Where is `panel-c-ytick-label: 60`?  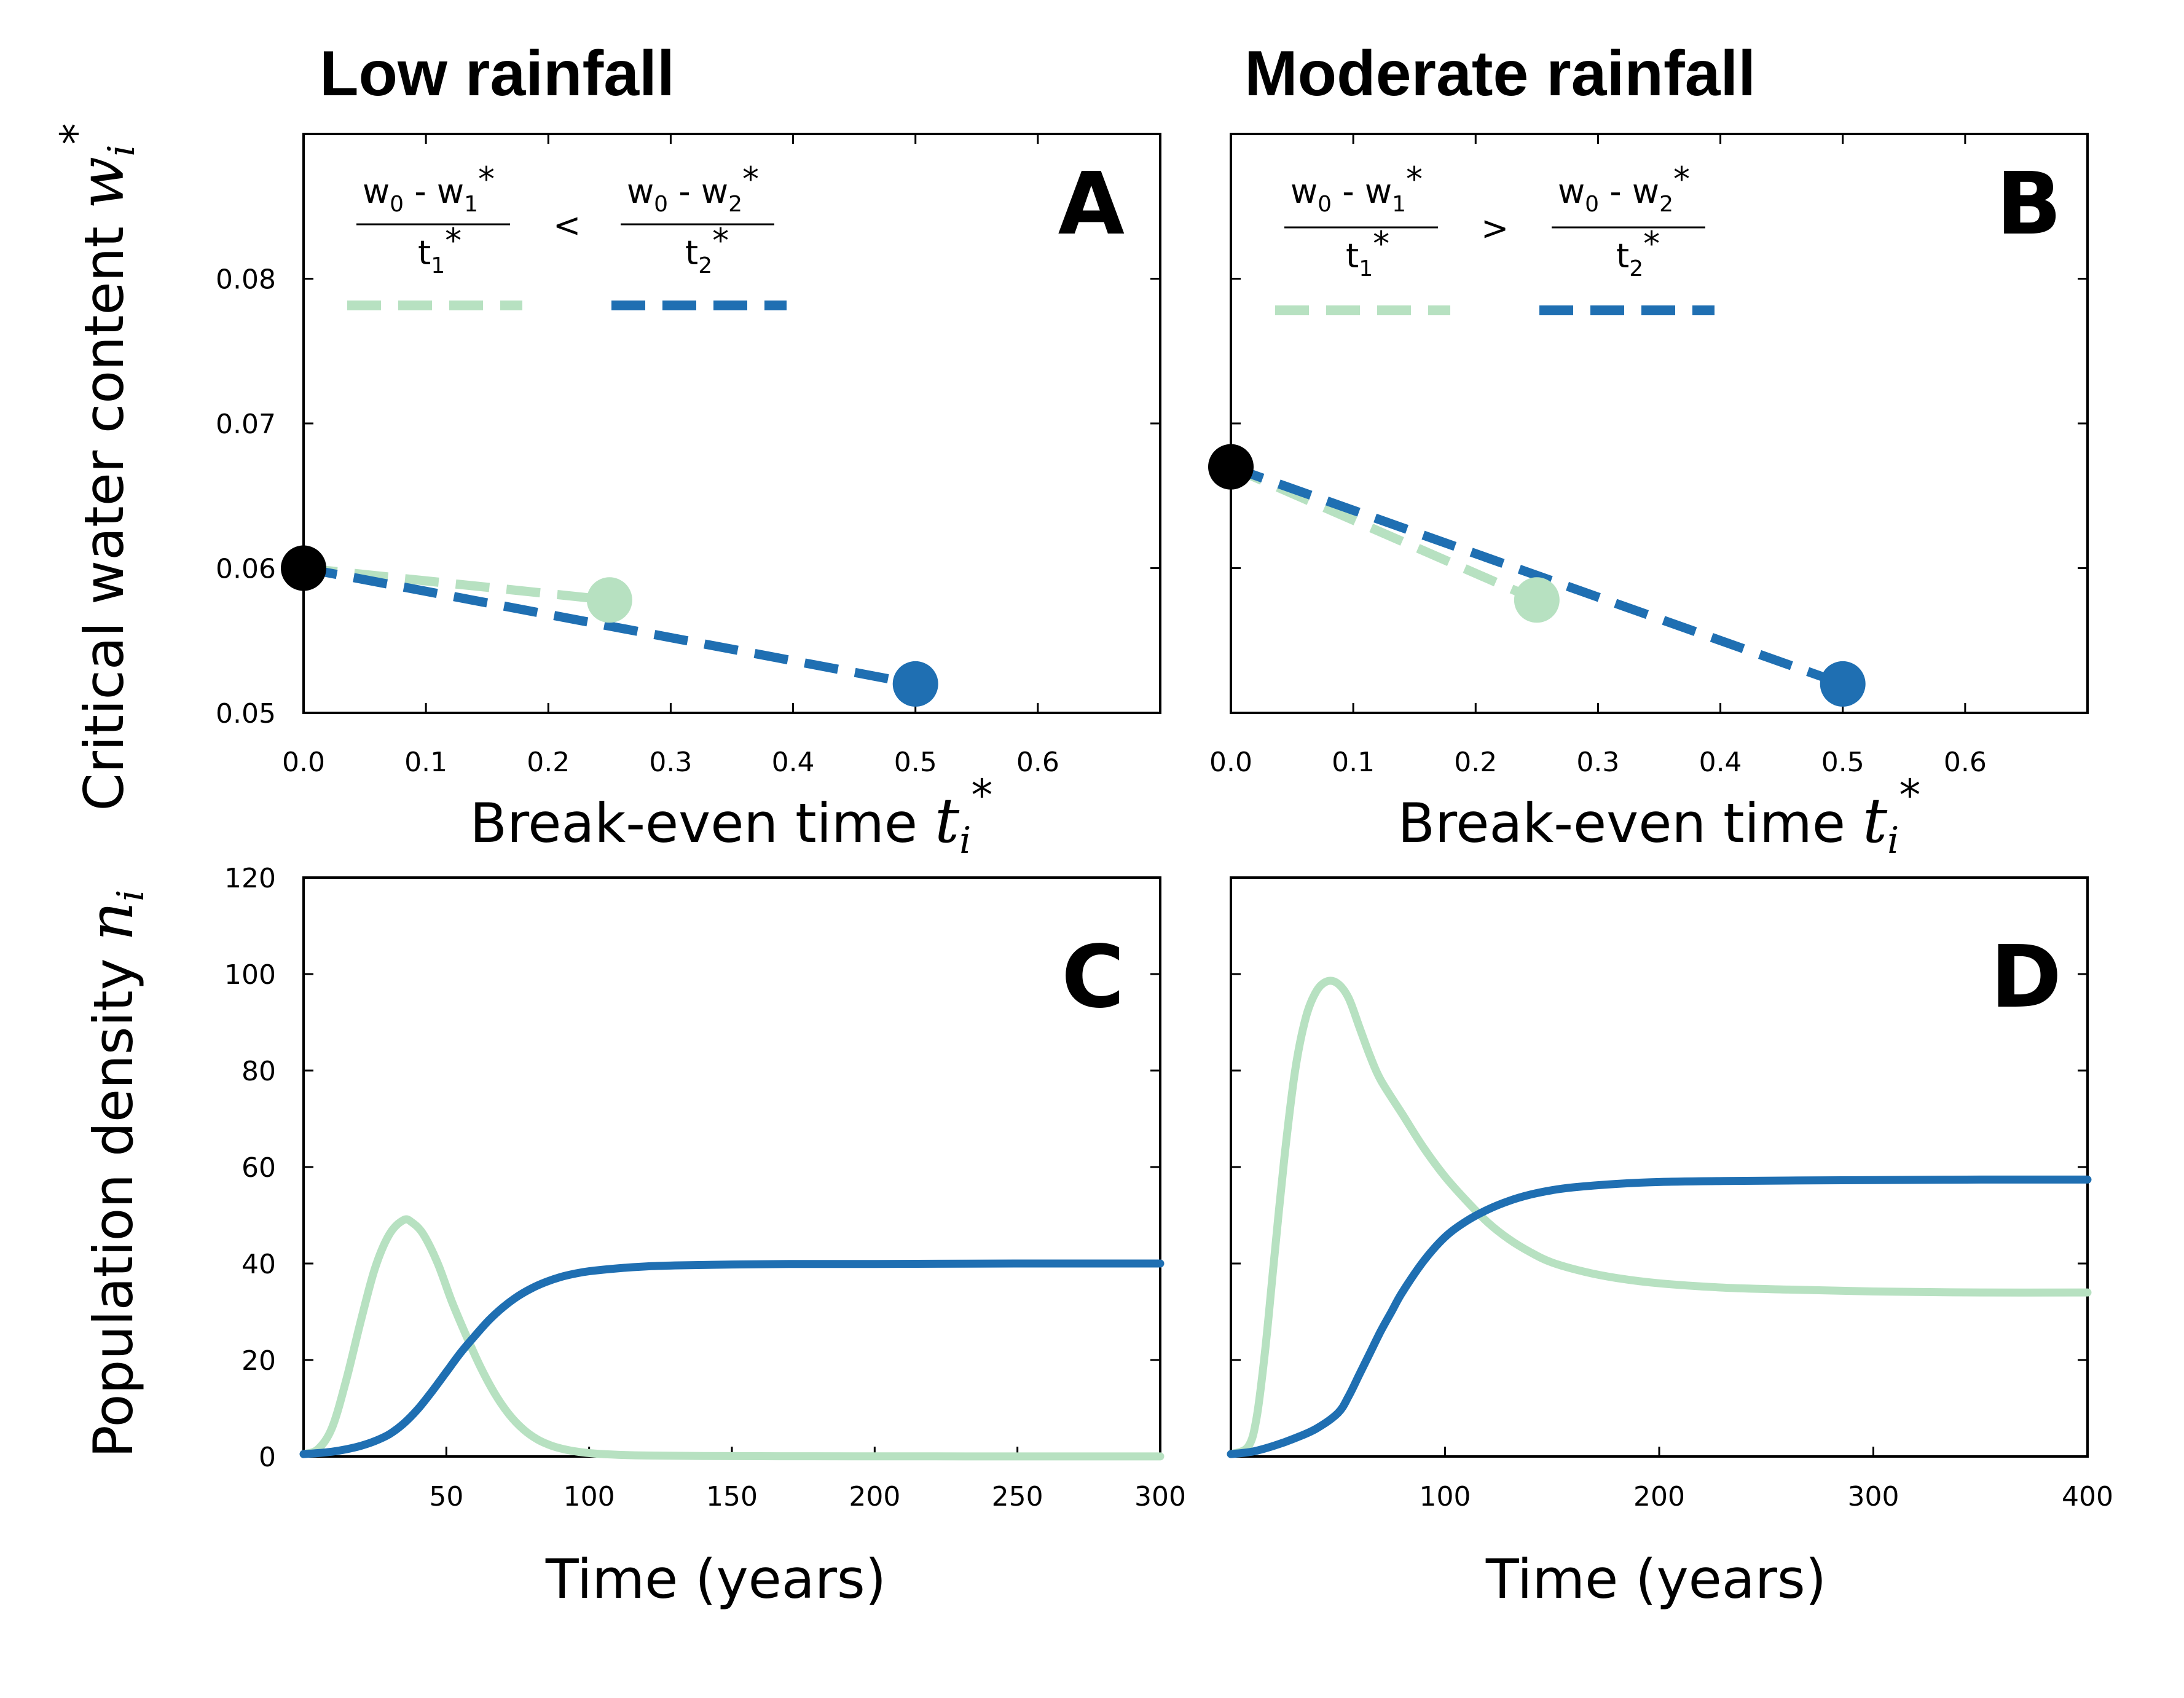 panel-c-ytick-label: 60 is located at coordinates (259, 1168).